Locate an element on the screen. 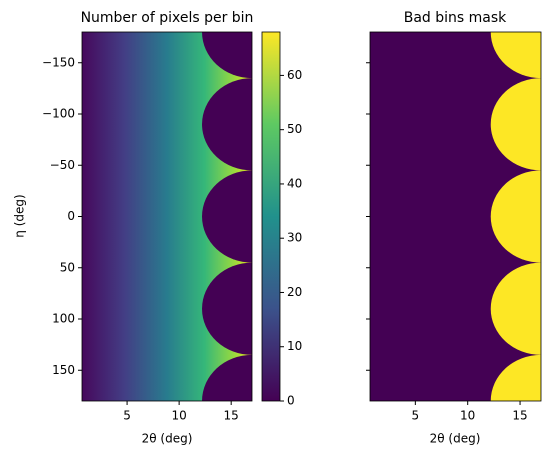  y-tick-label: −50 is located at coordinates (62, 165).